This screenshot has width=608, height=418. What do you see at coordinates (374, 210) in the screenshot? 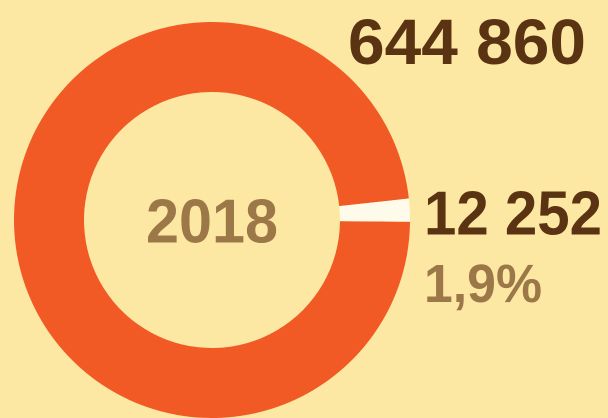
I see `donut-slice` at bounding box center [374, 210].